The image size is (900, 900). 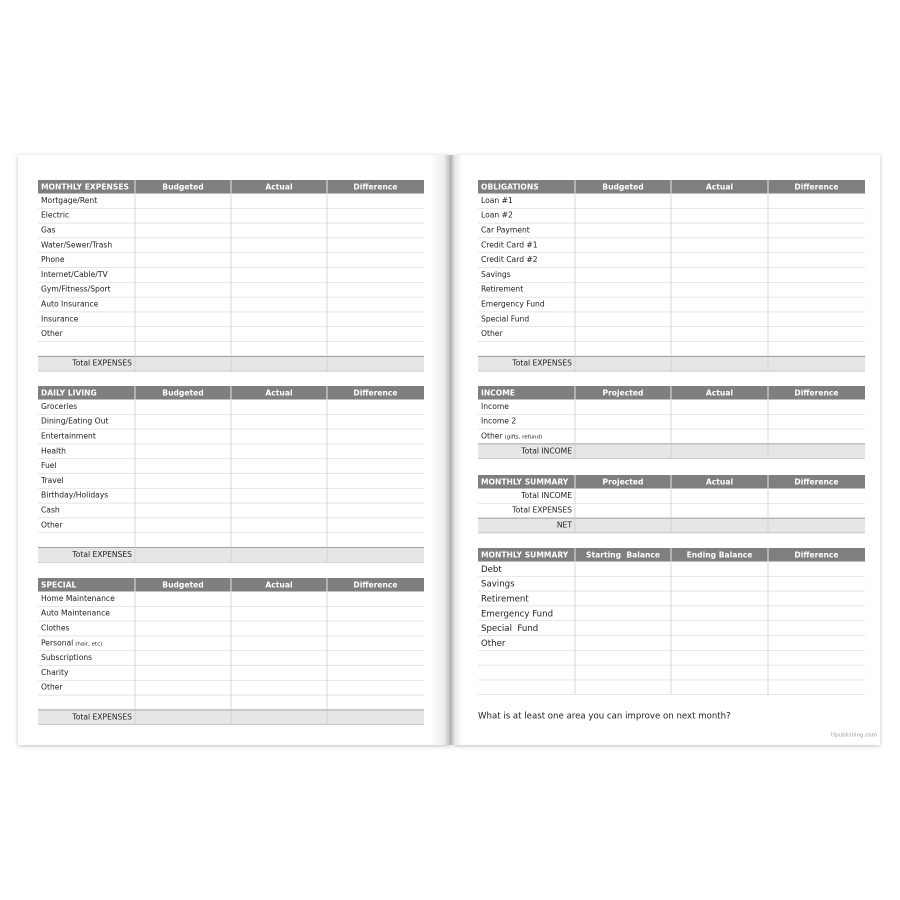 I want to click on row-label: Debt, so click(x=491, y=569).